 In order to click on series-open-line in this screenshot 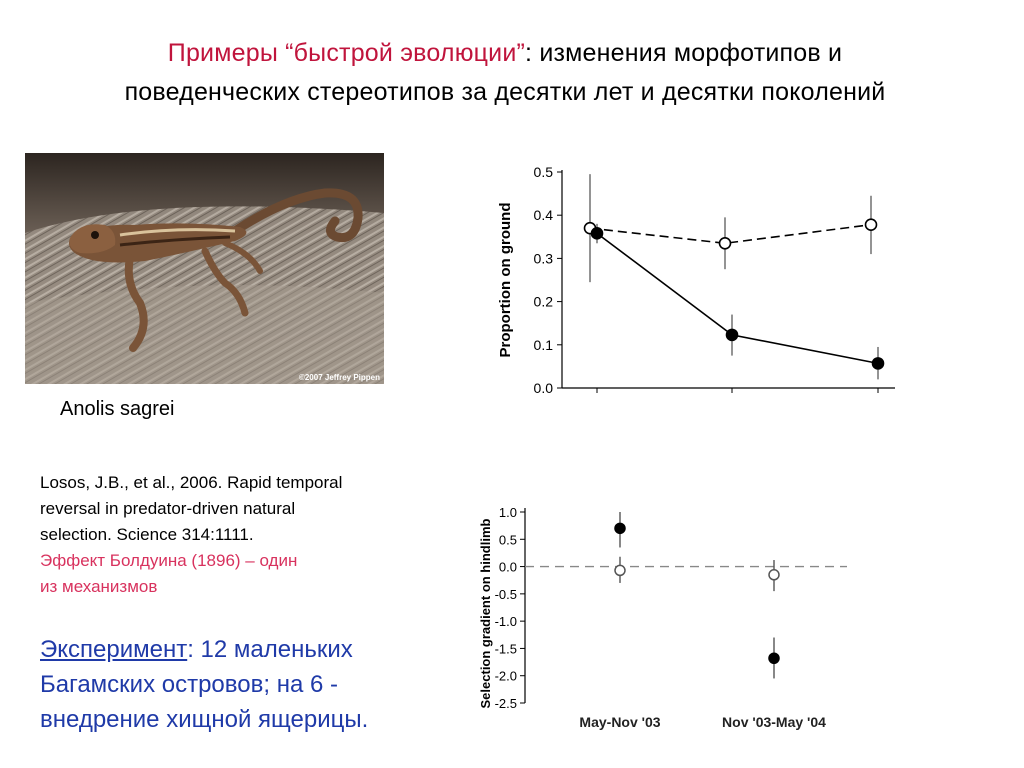, I will do `click(730, 234)`.